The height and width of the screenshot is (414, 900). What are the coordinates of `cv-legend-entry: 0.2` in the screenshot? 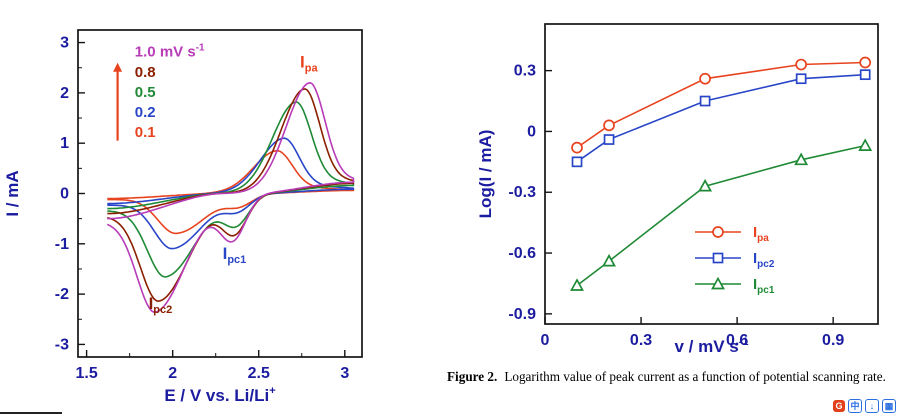 It's located at (145, 112).